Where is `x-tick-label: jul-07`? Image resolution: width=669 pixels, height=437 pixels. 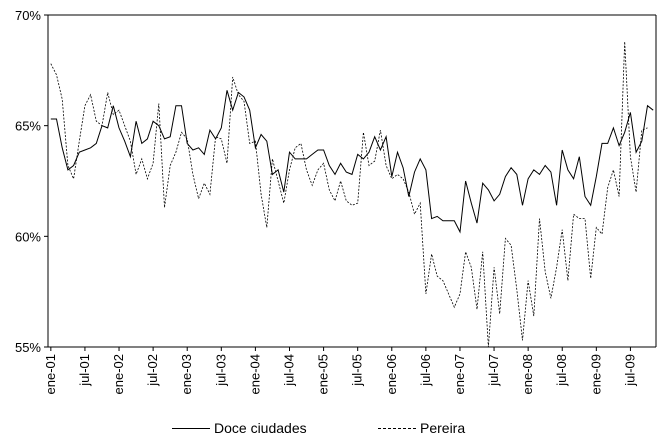 x-tick-label: jul-07 is located at coordinates (493, 370).